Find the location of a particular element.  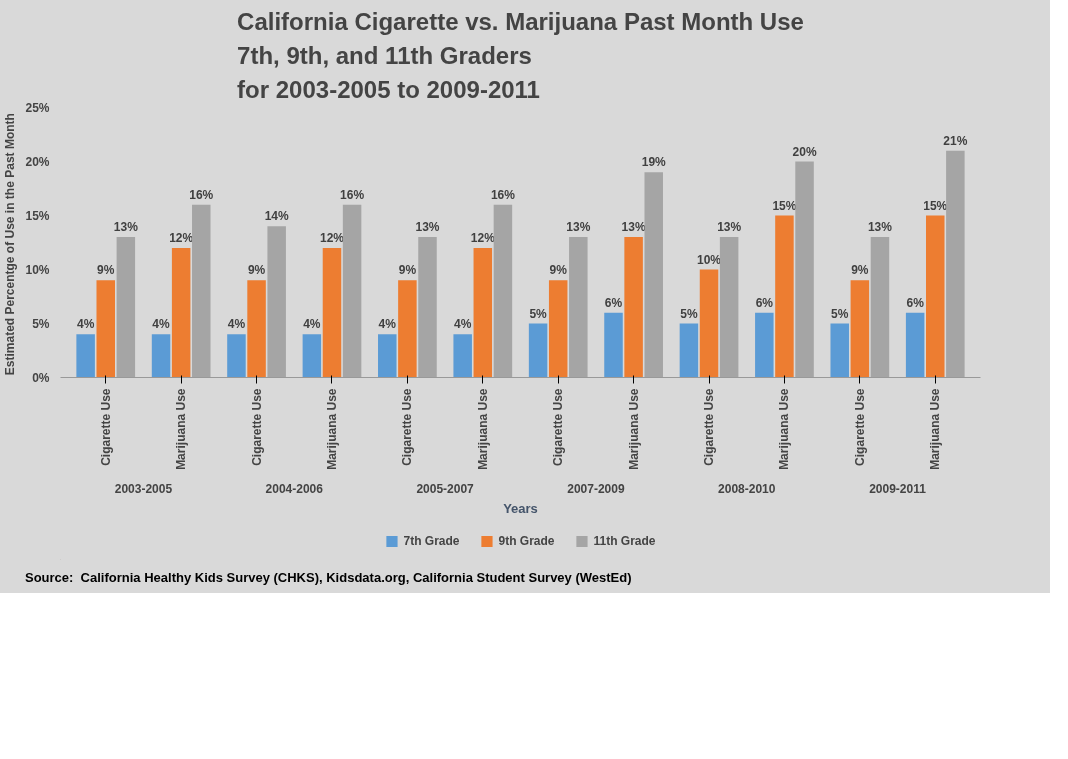

y-tick-label: 25% is located at coordinates (37, 107).